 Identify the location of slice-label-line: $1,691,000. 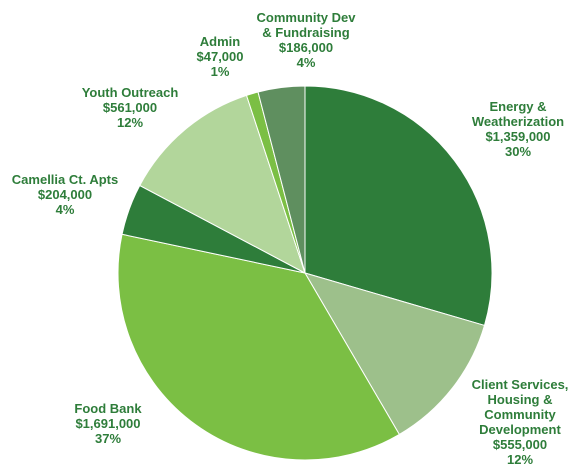
(107, 423).